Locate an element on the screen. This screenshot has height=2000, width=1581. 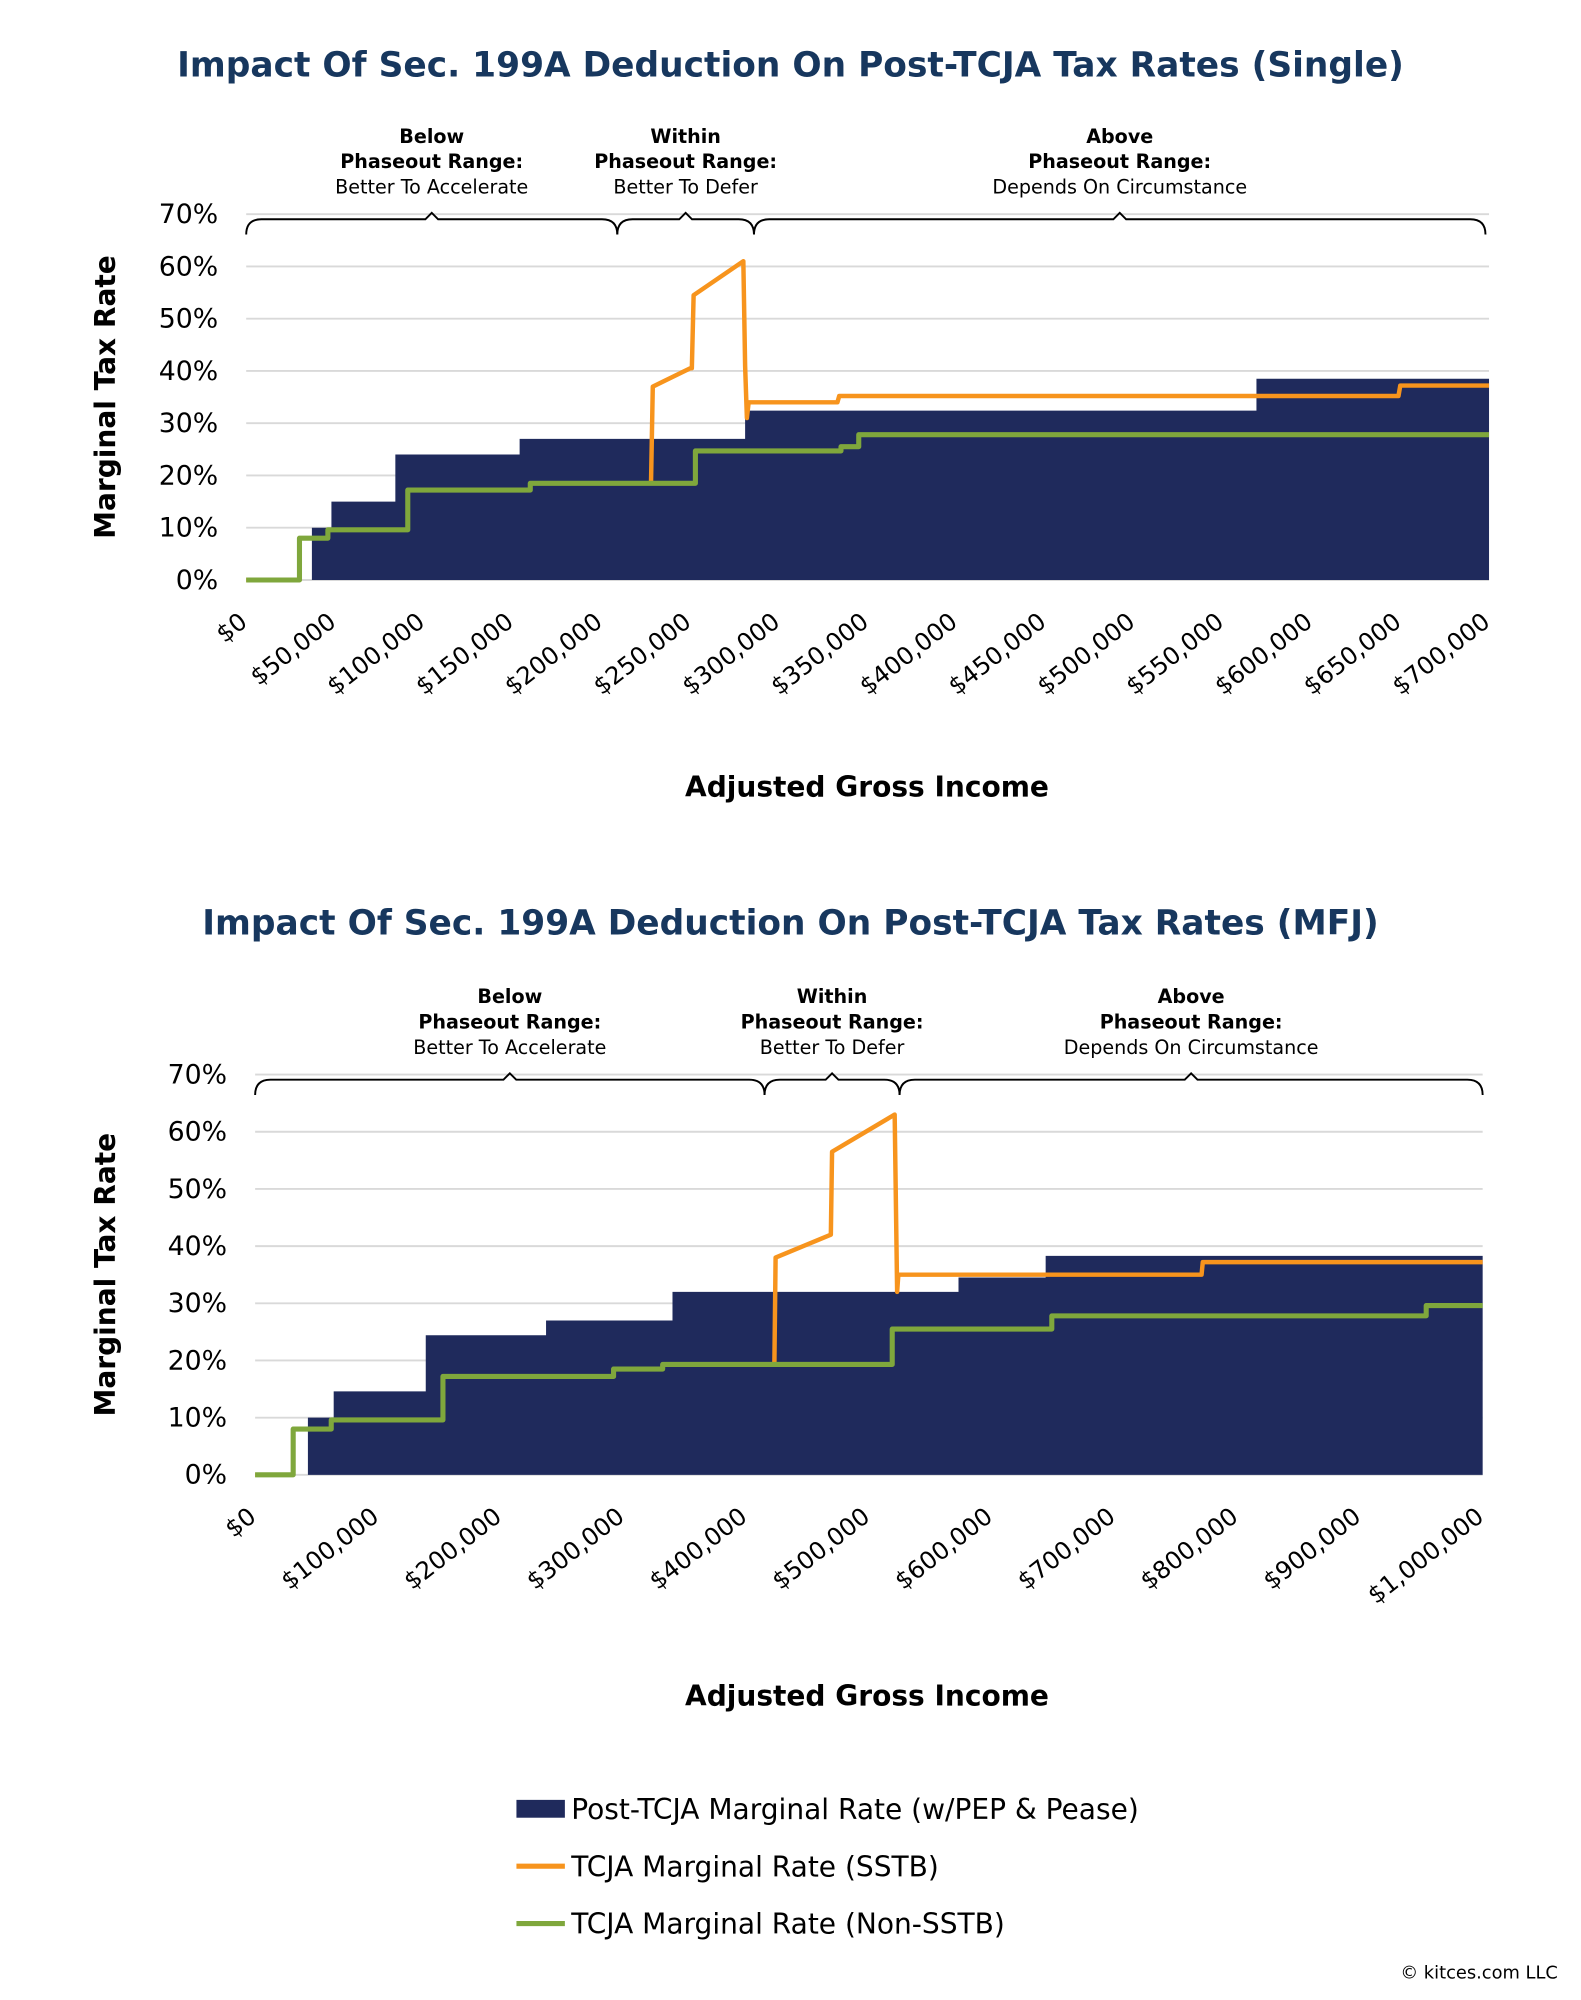
x-tick-label: $800,000 is located at coordinates (1189, 1548).